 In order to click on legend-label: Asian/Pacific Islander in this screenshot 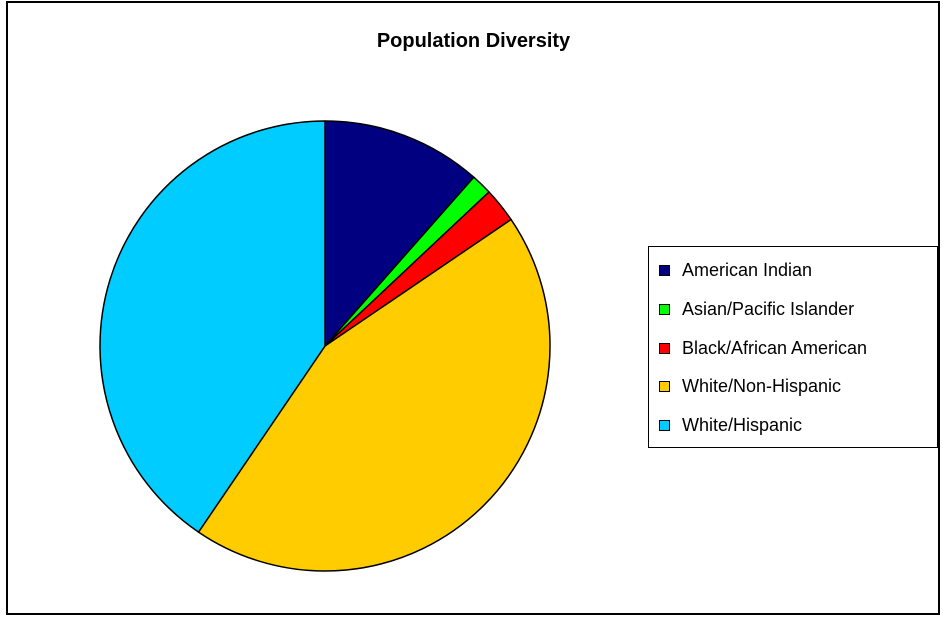, I will do `click(768, 308)`.